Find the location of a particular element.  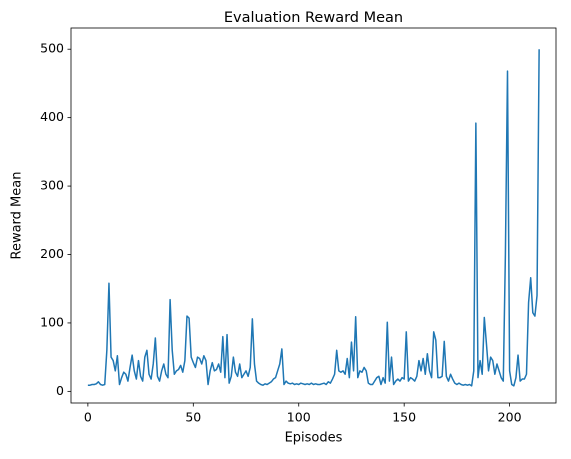

y-tick-label: 300 is located at coordinates (52, 185).